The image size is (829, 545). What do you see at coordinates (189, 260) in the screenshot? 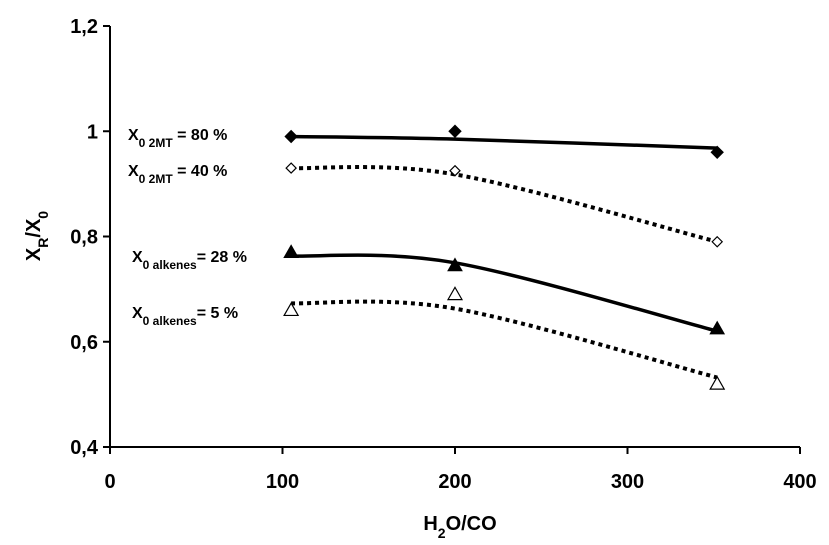
I see `series-label-3: X0 alkenes= 28 %` at bounding box center [189, 260].